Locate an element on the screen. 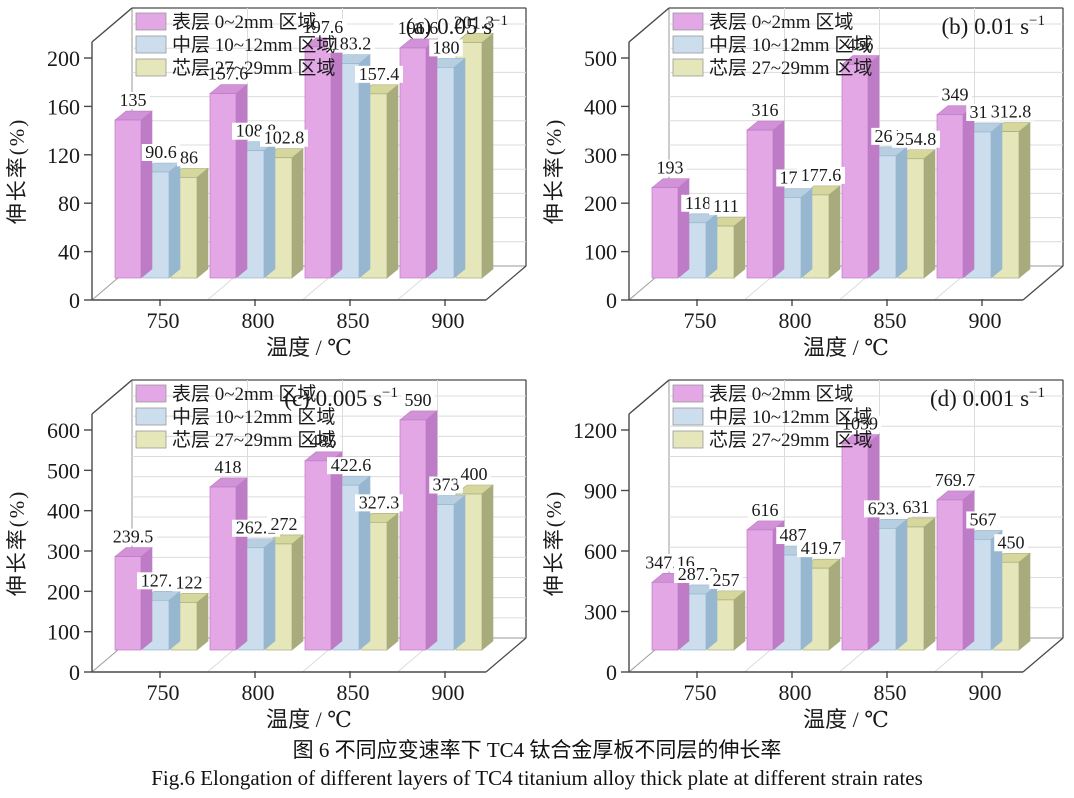 This screenshot has height=798, width=1074. y-tick-label: 100 is located at coordinates (600, 252).